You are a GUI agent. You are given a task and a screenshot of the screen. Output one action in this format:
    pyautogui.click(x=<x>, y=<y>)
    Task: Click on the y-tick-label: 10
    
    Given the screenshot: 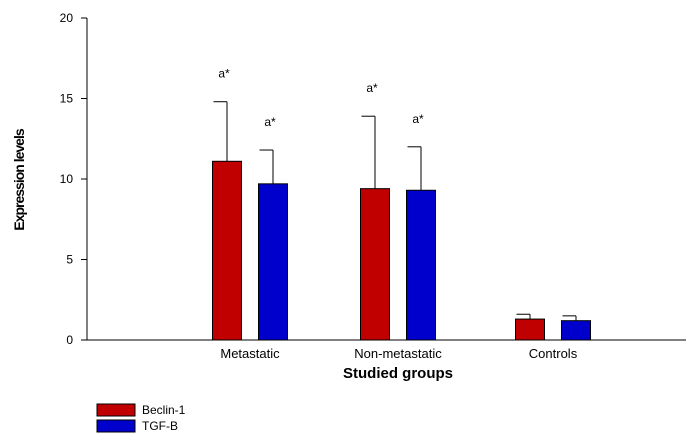 What is the action you would take?
    pyautogui.click(x=67, y=179)
    